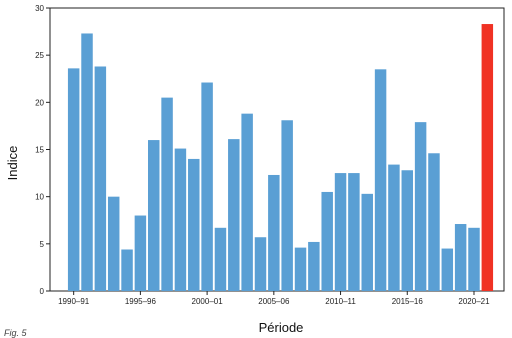 The image size is (512, 338). What do you see at coordinates (274, 301) in the screenshot?
I see `x-tick-label-2005–06: 2005–06` at bounding box center [274, 301].